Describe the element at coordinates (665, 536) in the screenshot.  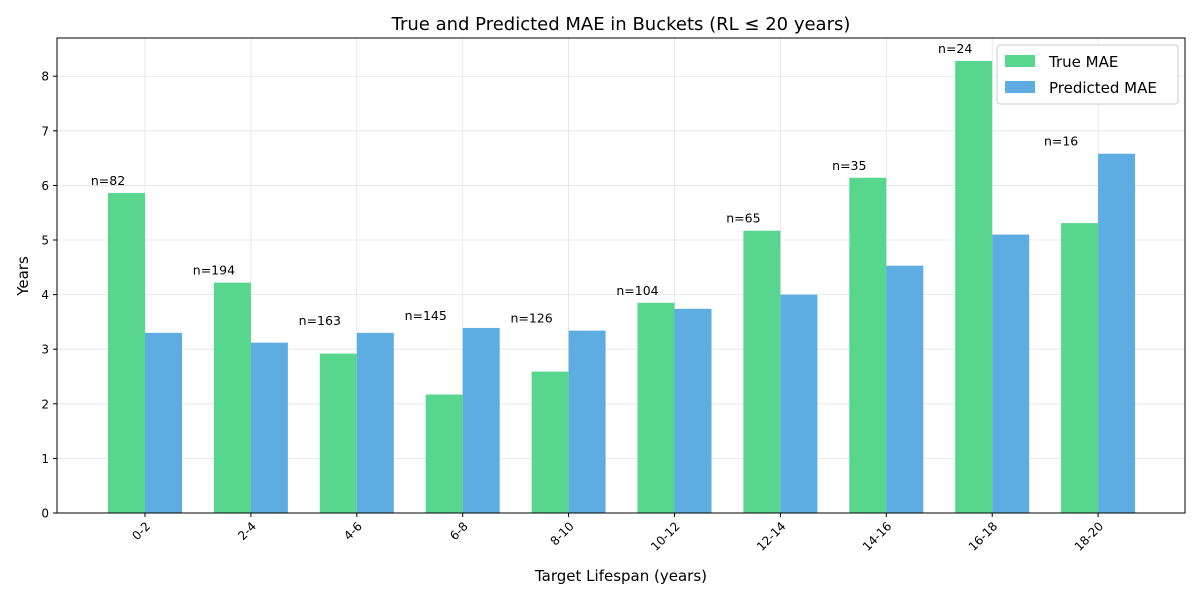
I see `x-tick-label: 10-12` at that location.